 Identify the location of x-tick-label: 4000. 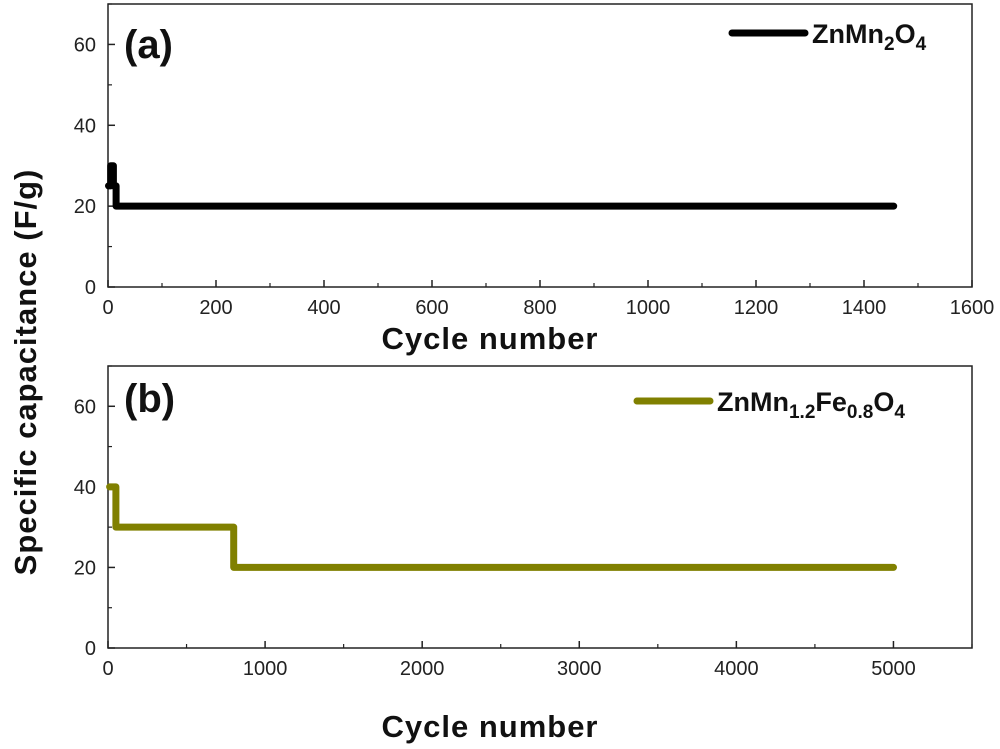
(736, 669).